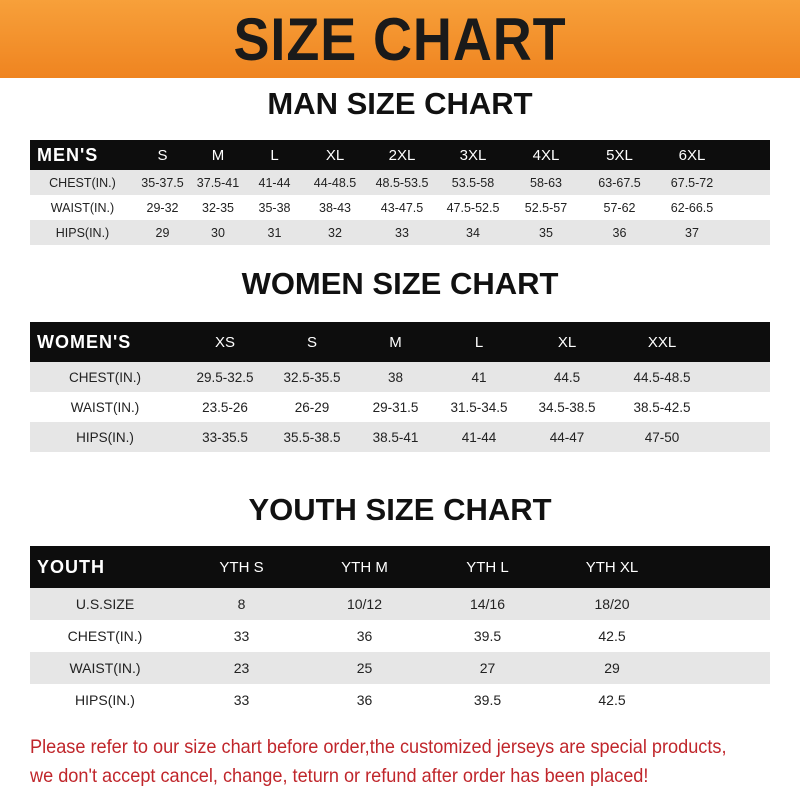  Describe the element at coordinates (274, 207) in the screenshot. I see `measurement-value: 35-38` at that location.